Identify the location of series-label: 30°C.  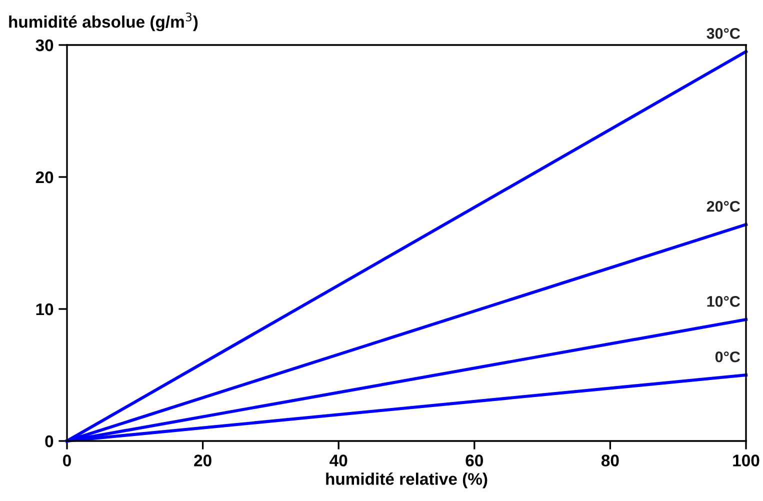
(723, 33).